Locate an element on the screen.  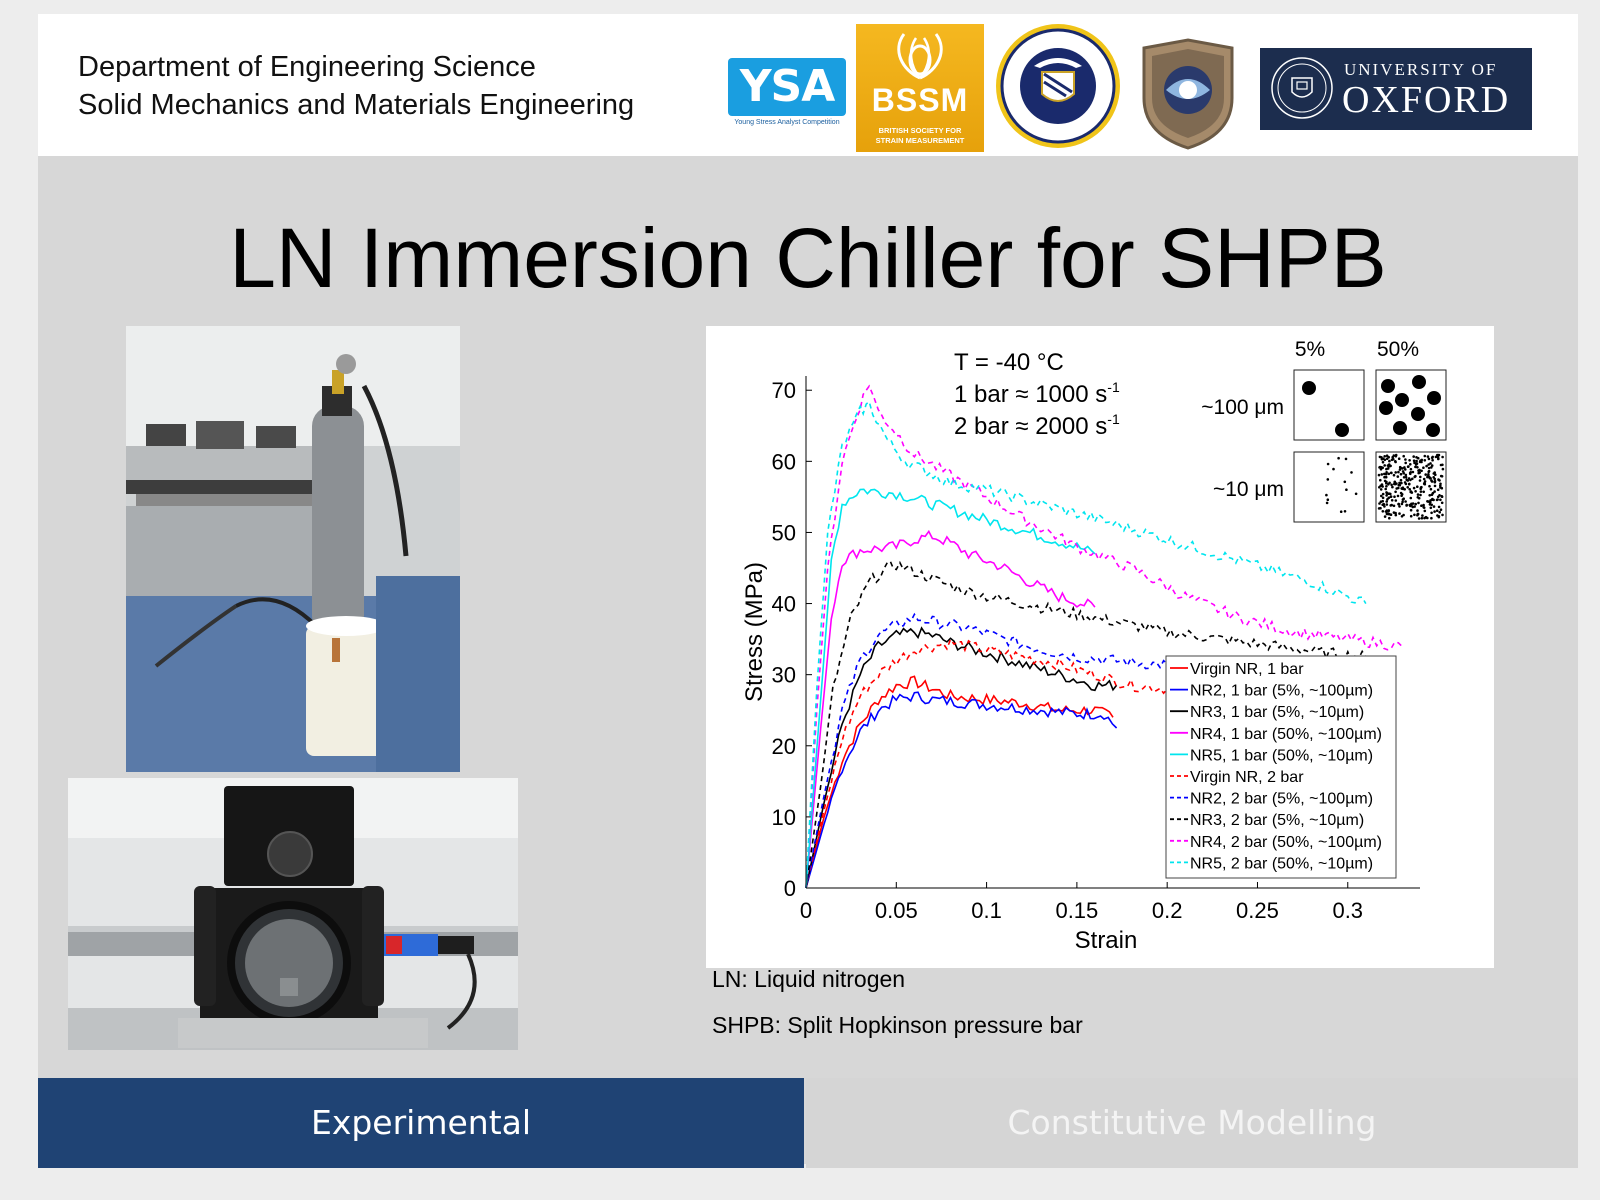
tab-experimental: Experimental is located at coordinates (421, 1123).